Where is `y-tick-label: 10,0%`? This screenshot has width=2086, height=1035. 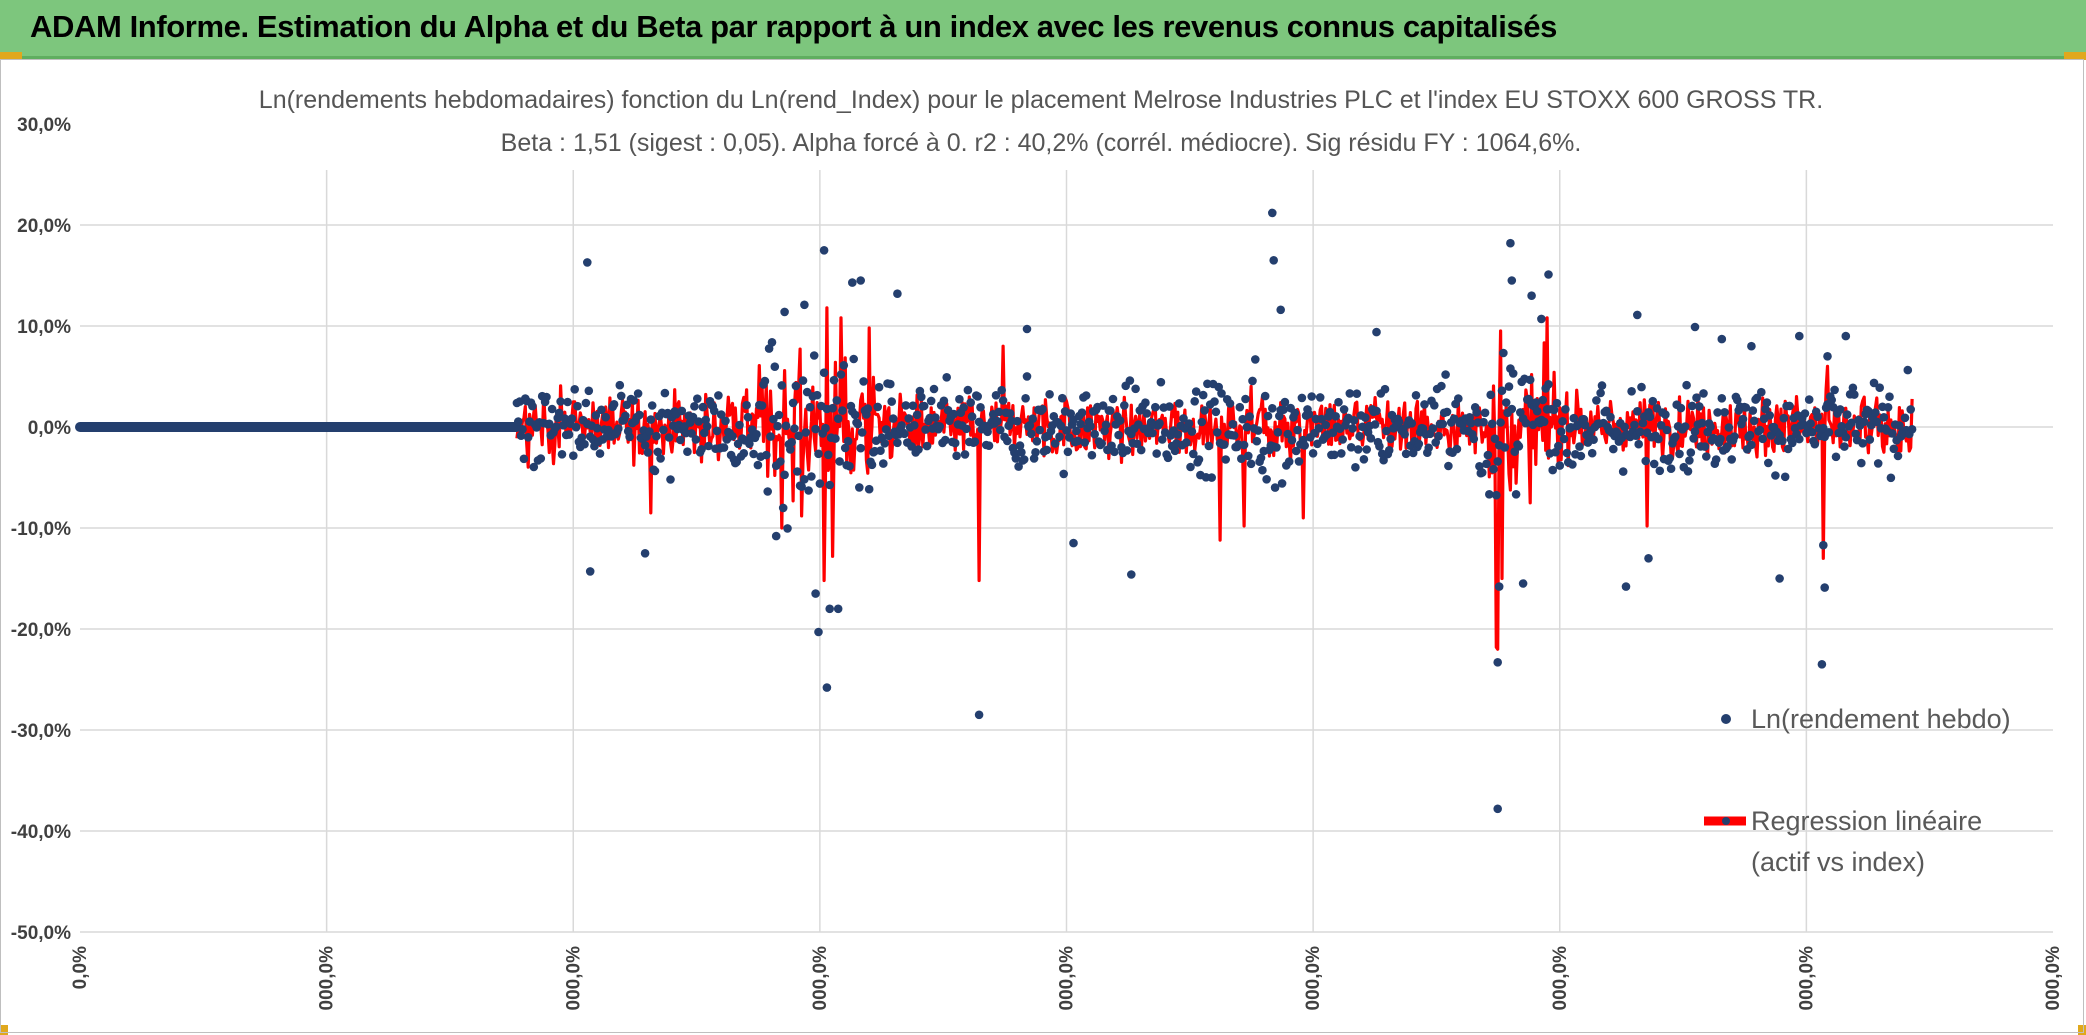 y-tick-label: 10,0% is located at coordinates (44, 327).